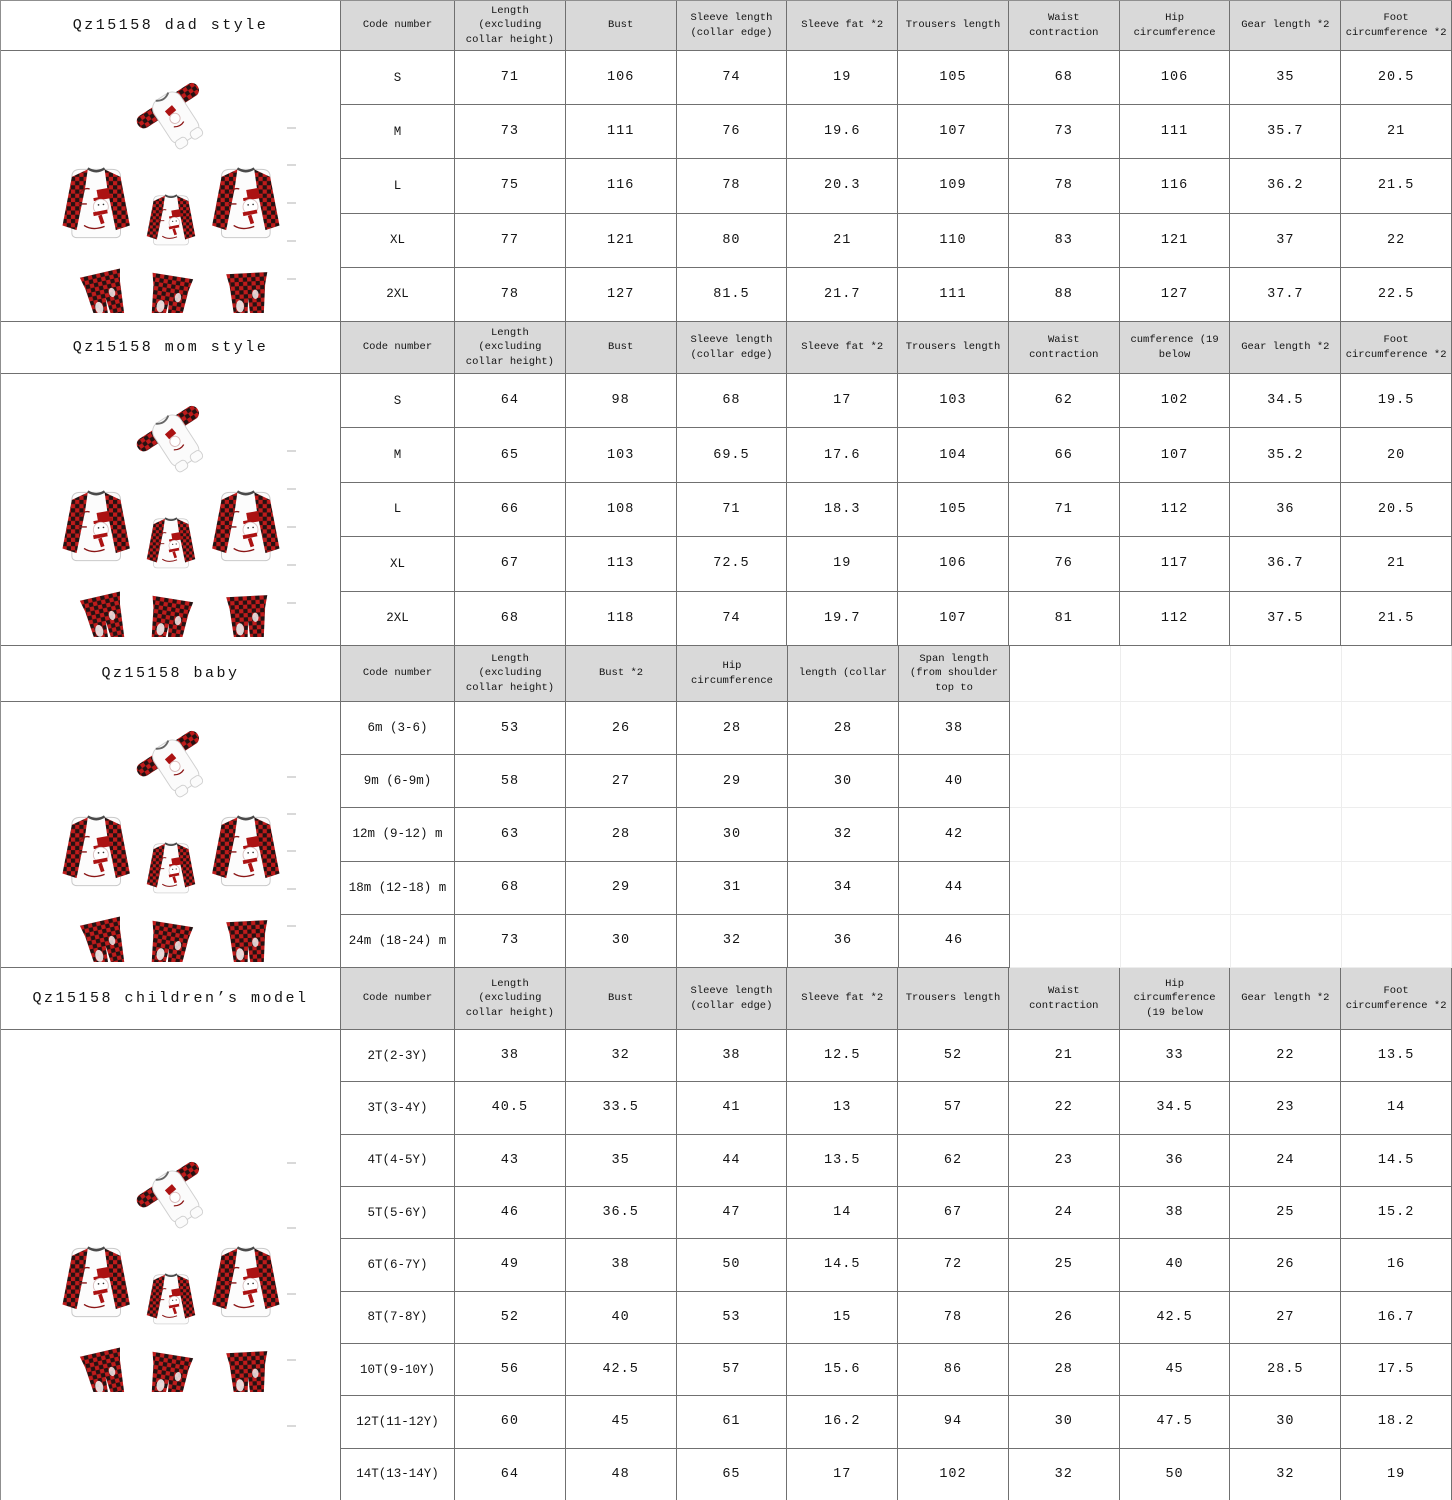 Image resolution: width=1452 pixels, height=1500 pixels. I want to click on size-value: 12.5, so click(843, 1056).